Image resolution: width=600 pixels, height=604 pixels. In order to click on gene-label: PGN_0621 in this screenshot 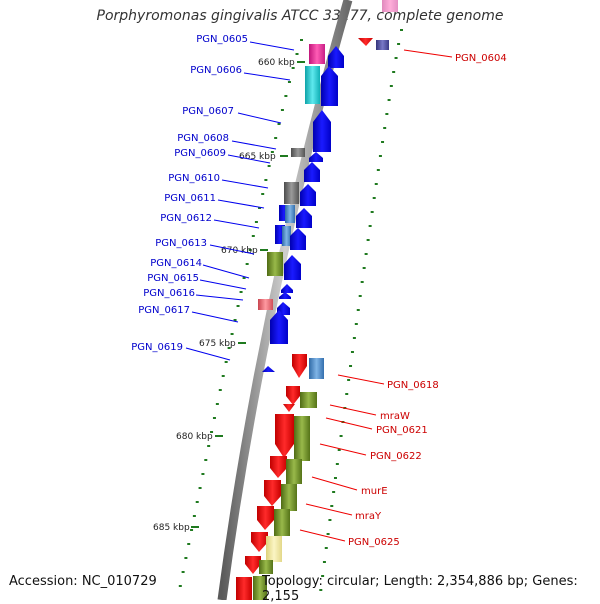, I will do `click(402, 430)`.